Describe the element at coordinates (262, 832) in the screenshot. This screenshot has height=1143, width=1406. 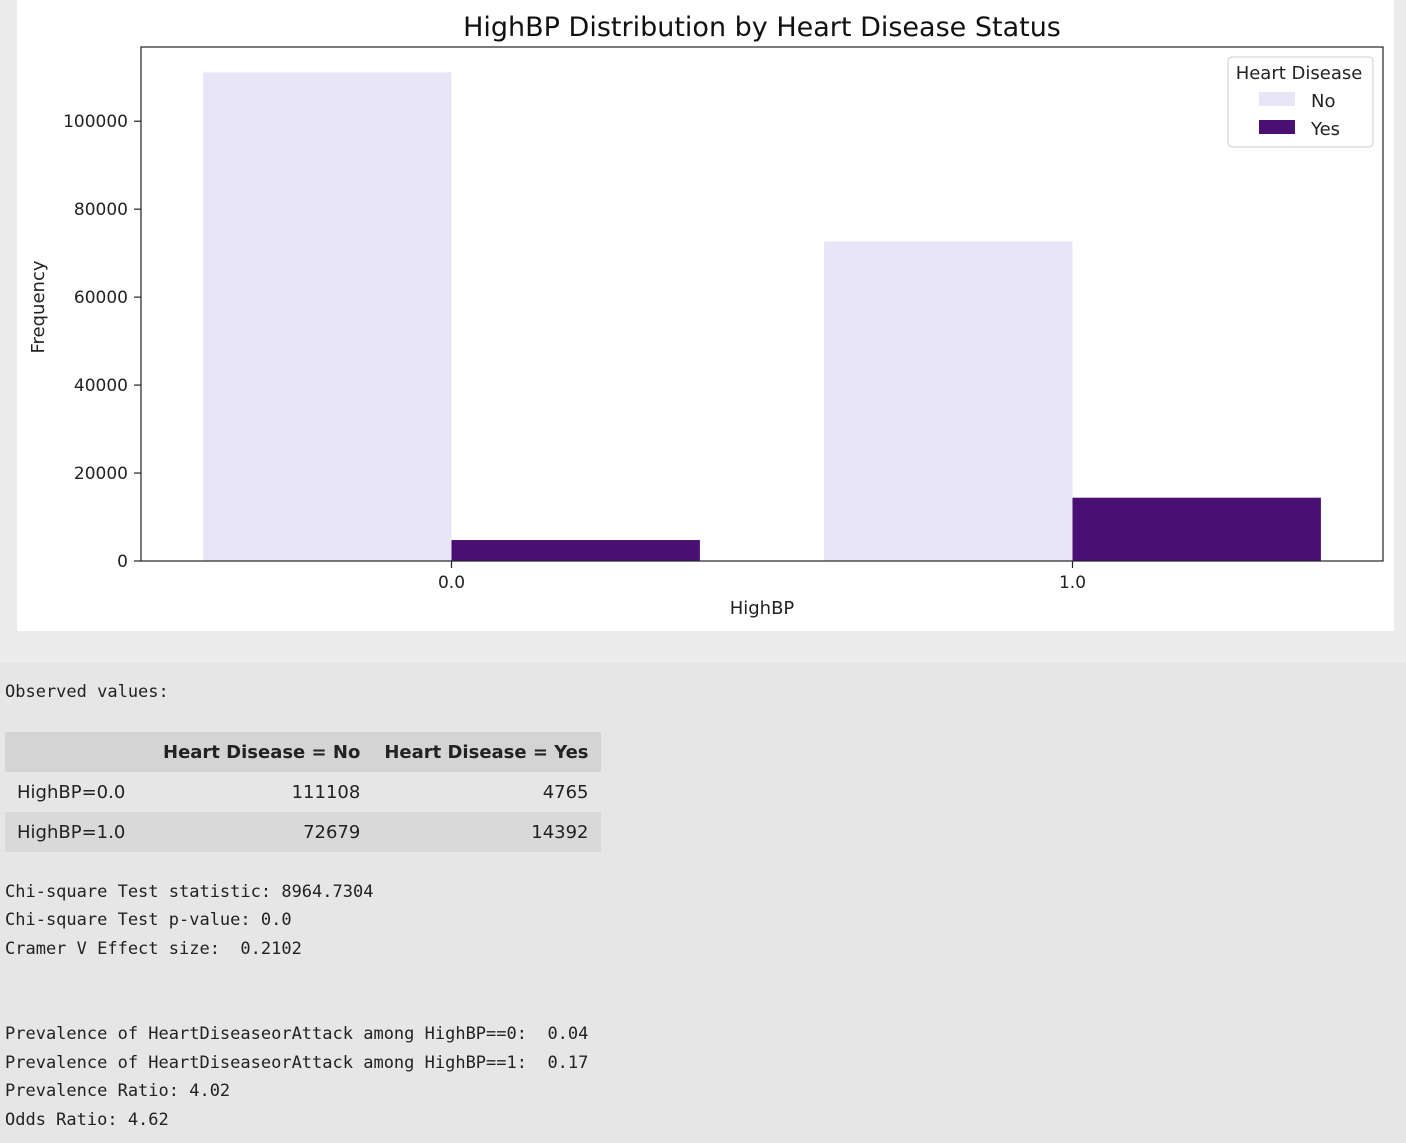
I see `cell-no: 72679` at that location.